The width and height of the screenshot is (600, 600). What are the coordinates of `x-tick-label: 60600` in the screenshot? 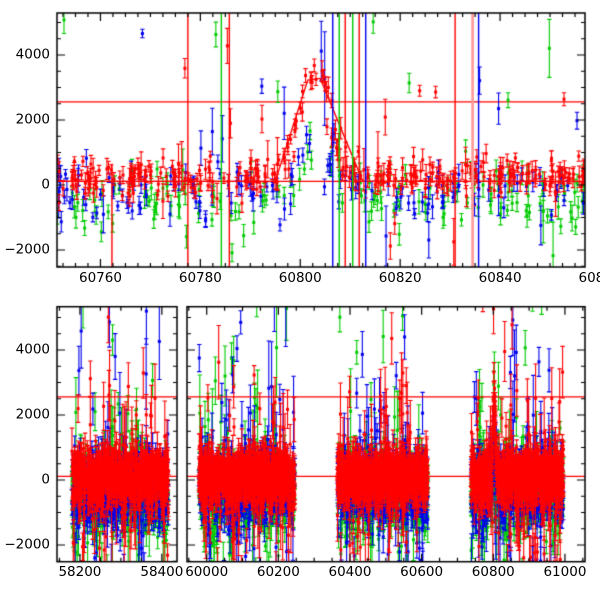 It's located at (422, 572).